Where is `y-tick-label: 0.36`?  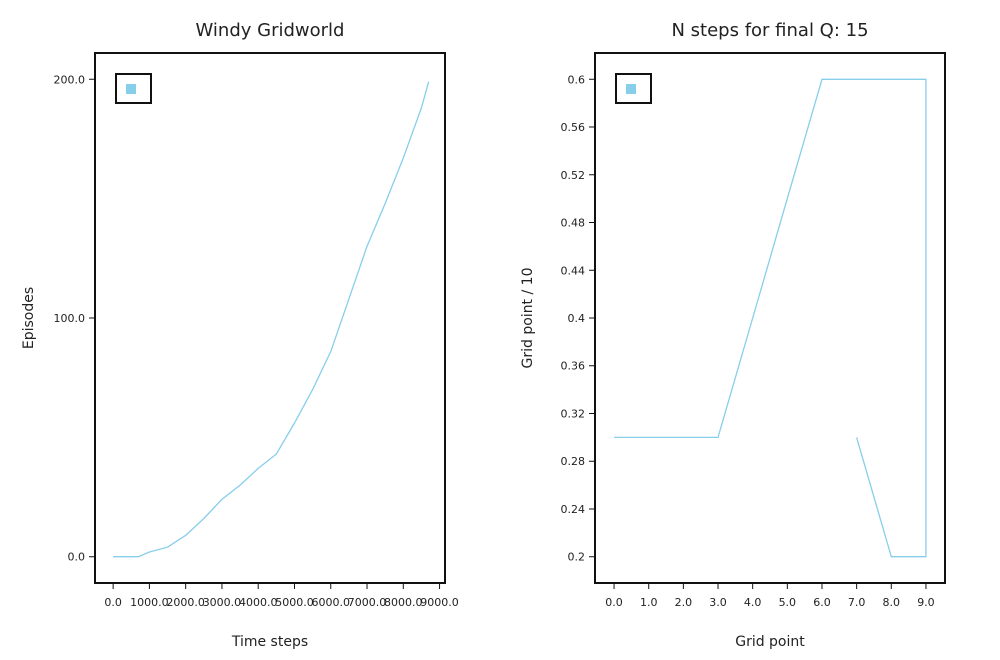
y-tick-label: 0.36 is located at coordinates (573, 366).